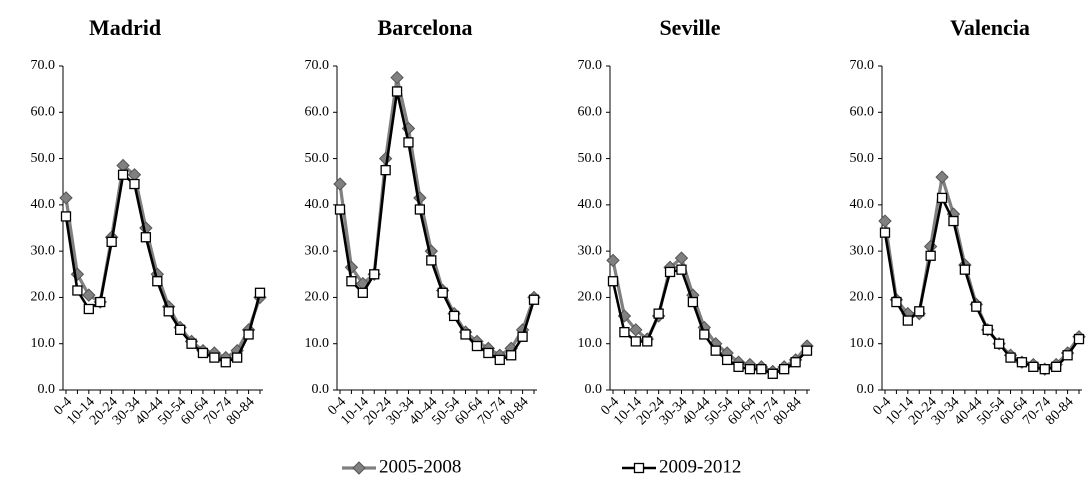  Describe the element at coordinates (990, 27) in the screenshot. I see `chart-title: Valencia` at that location.